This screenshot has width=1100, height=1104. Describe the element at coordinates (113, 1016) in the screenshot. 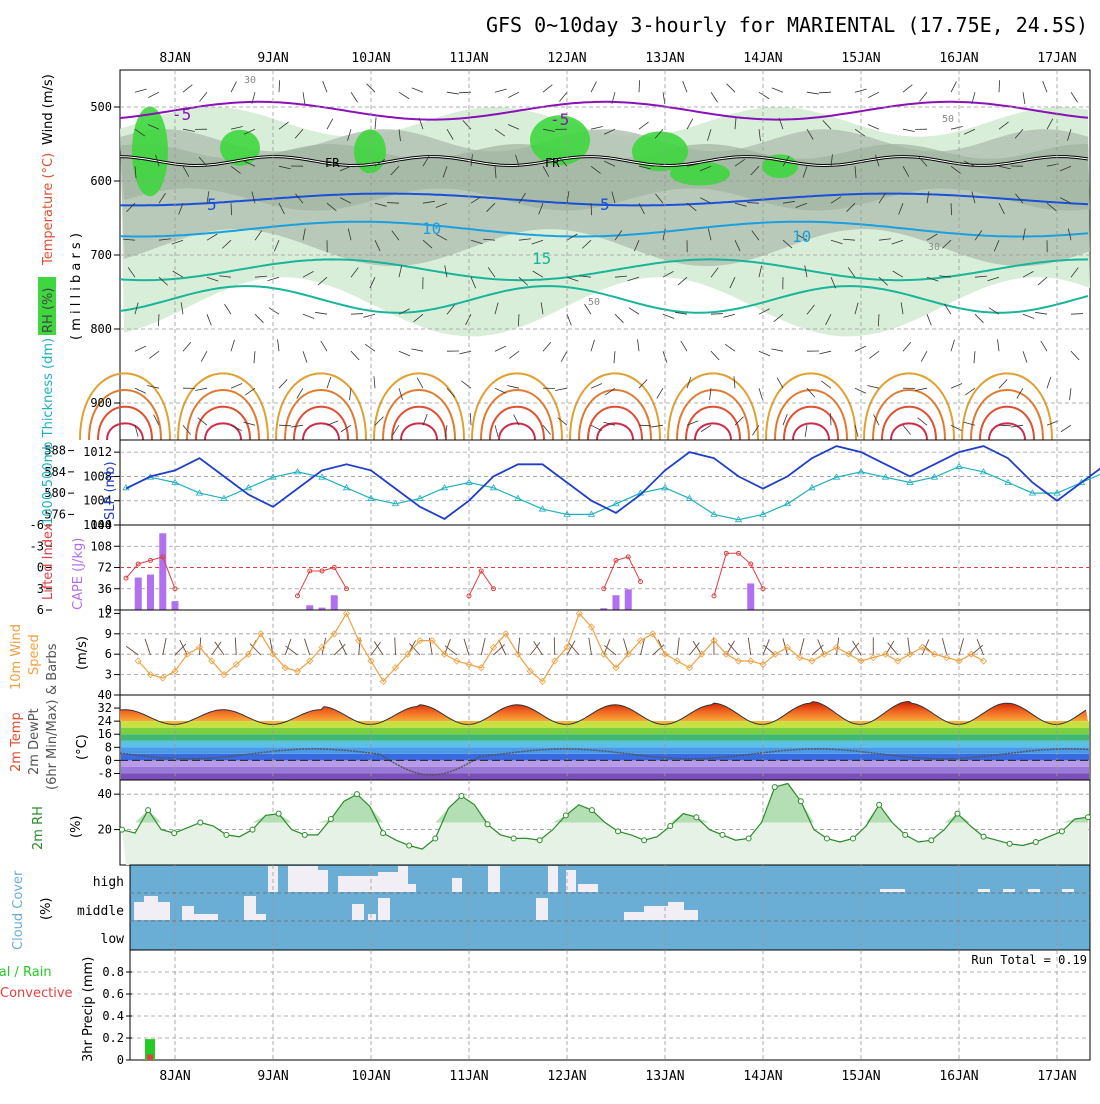

I see `tick-label: 0.4` at that location.